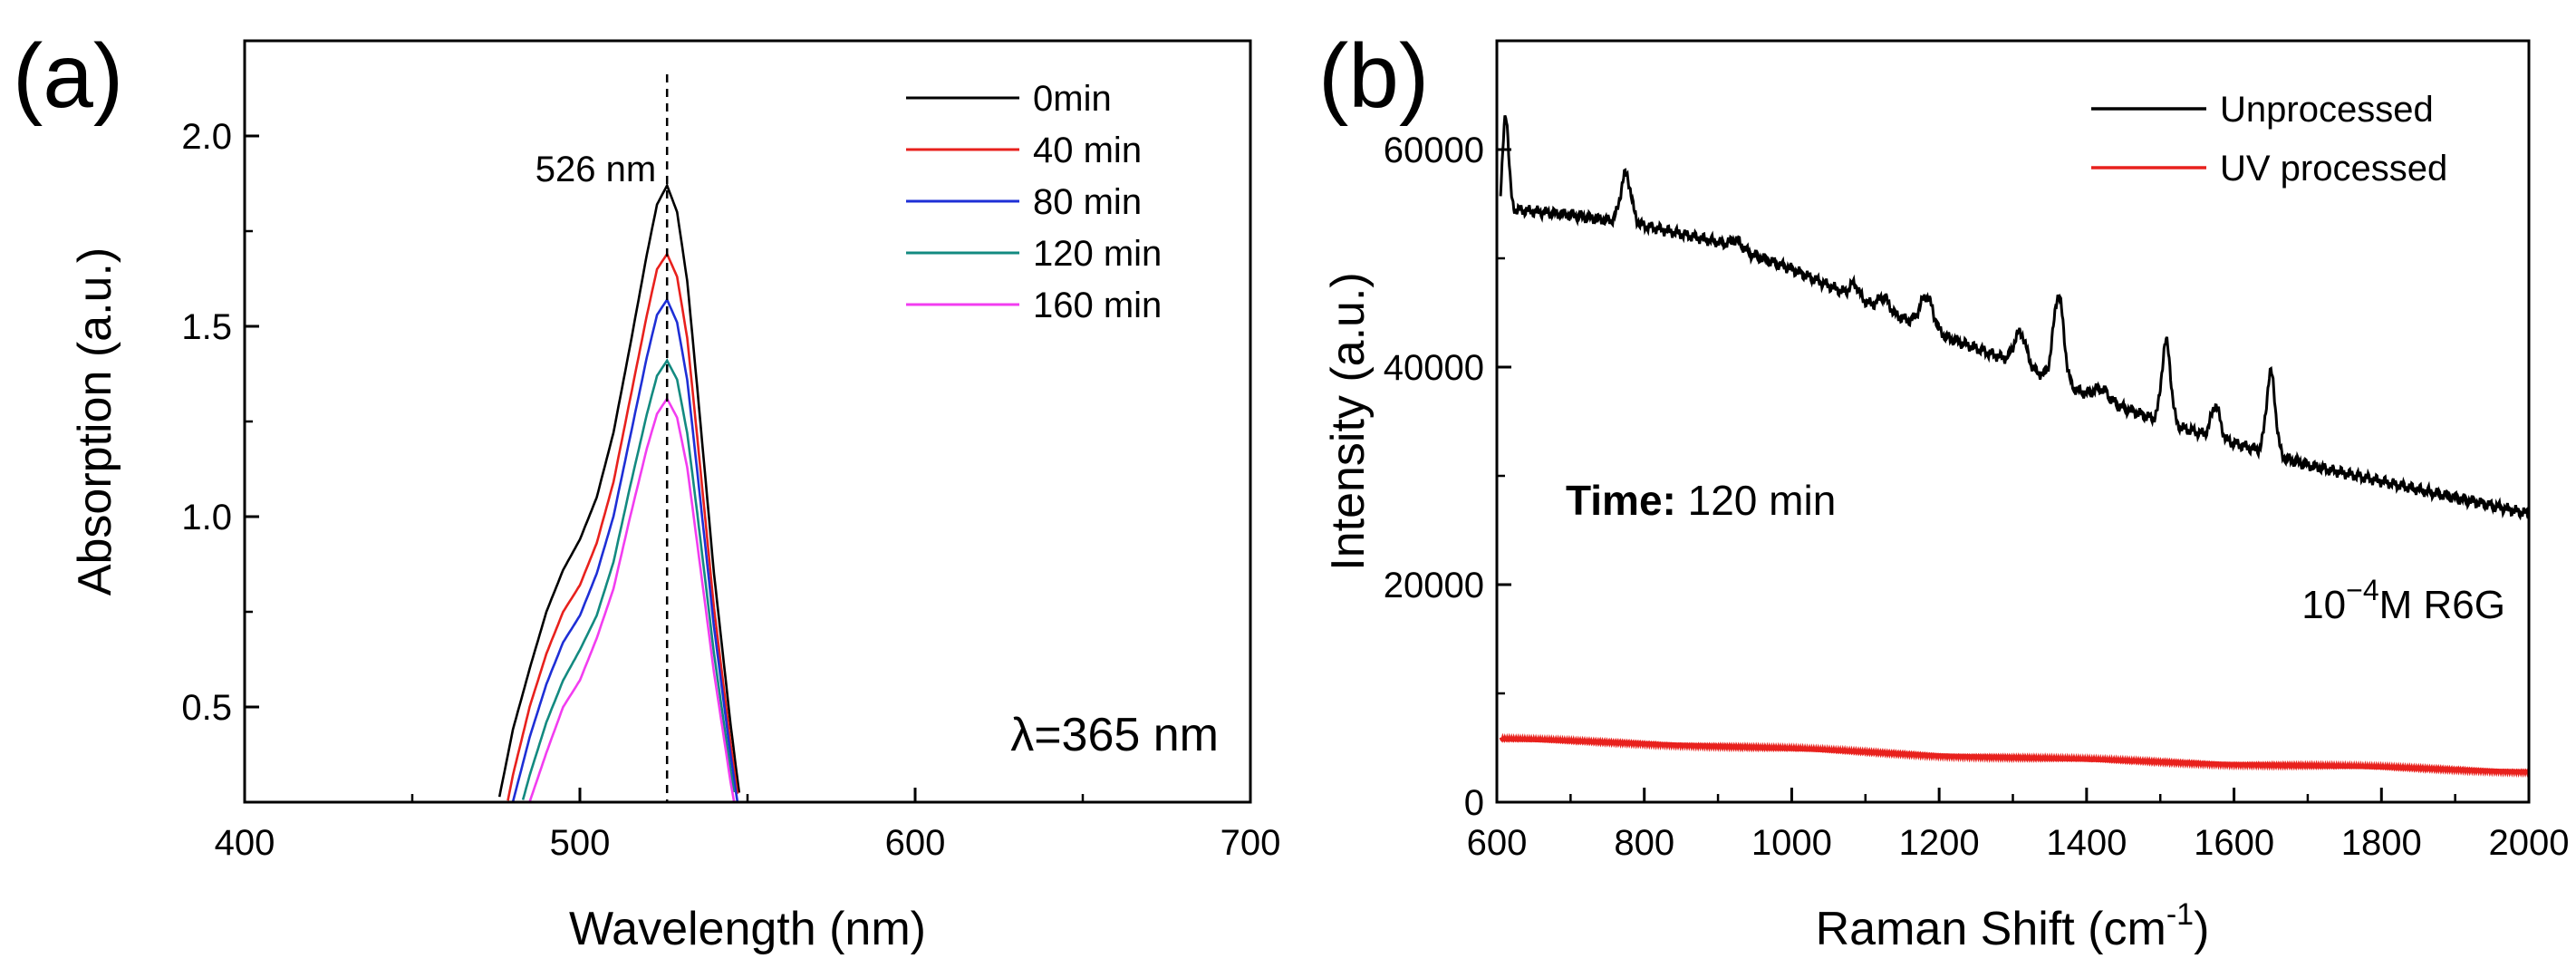 The width and height of the screenshot is (2576, 978). What do you see at coordinates (1791, 843) in the screenshot?
I see `x-tick-label: 1000` at bounding box center [1791, 843].